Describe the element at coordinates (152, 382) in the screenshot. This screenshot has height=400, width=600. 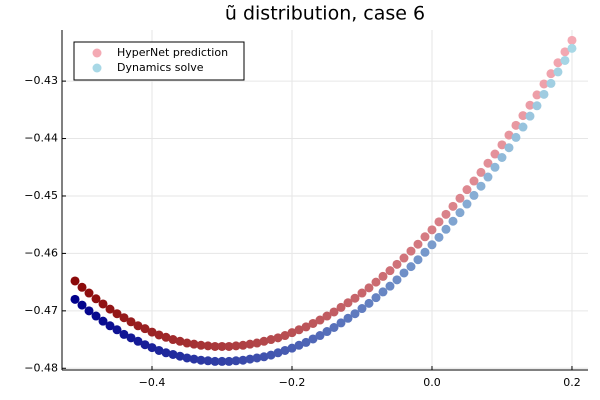
I see `x-tick-label: −0.4` at that location.